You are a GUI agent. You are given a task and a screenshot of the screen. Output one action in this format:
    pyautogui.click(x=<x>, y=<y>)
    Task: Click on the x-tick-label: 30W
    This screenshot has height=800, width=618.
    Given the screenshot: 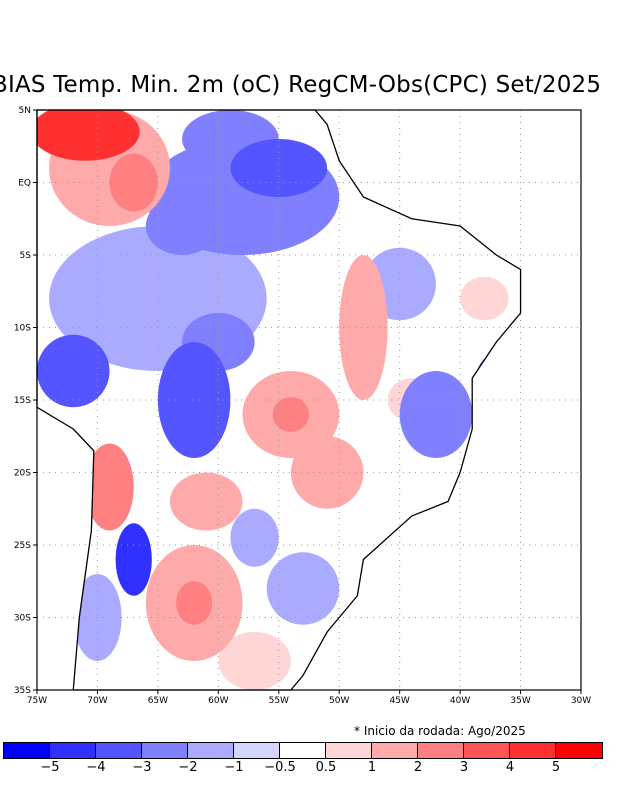 What is the action you would take?
    pyautogui.click(x=581, y=701)
    